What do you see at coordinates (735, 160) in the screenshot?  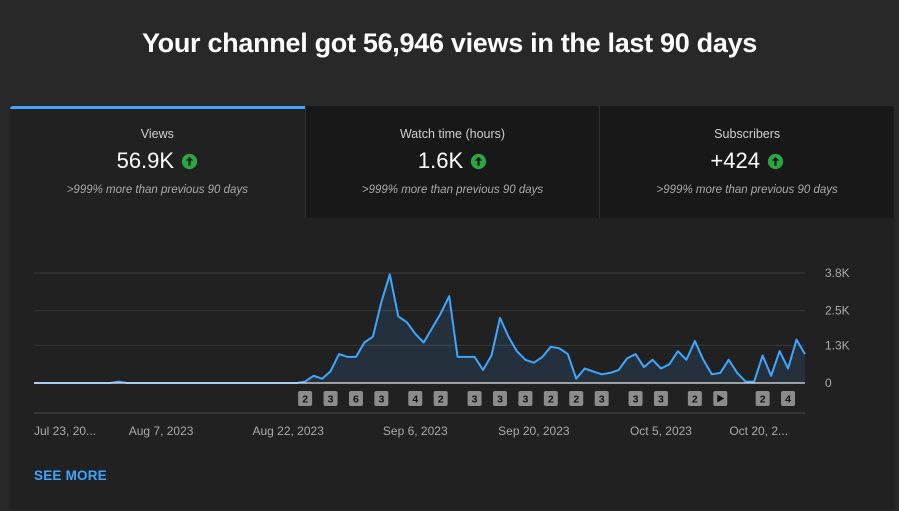 I see `tab-subscribers-value: +424` at bounding box center [735, 160].